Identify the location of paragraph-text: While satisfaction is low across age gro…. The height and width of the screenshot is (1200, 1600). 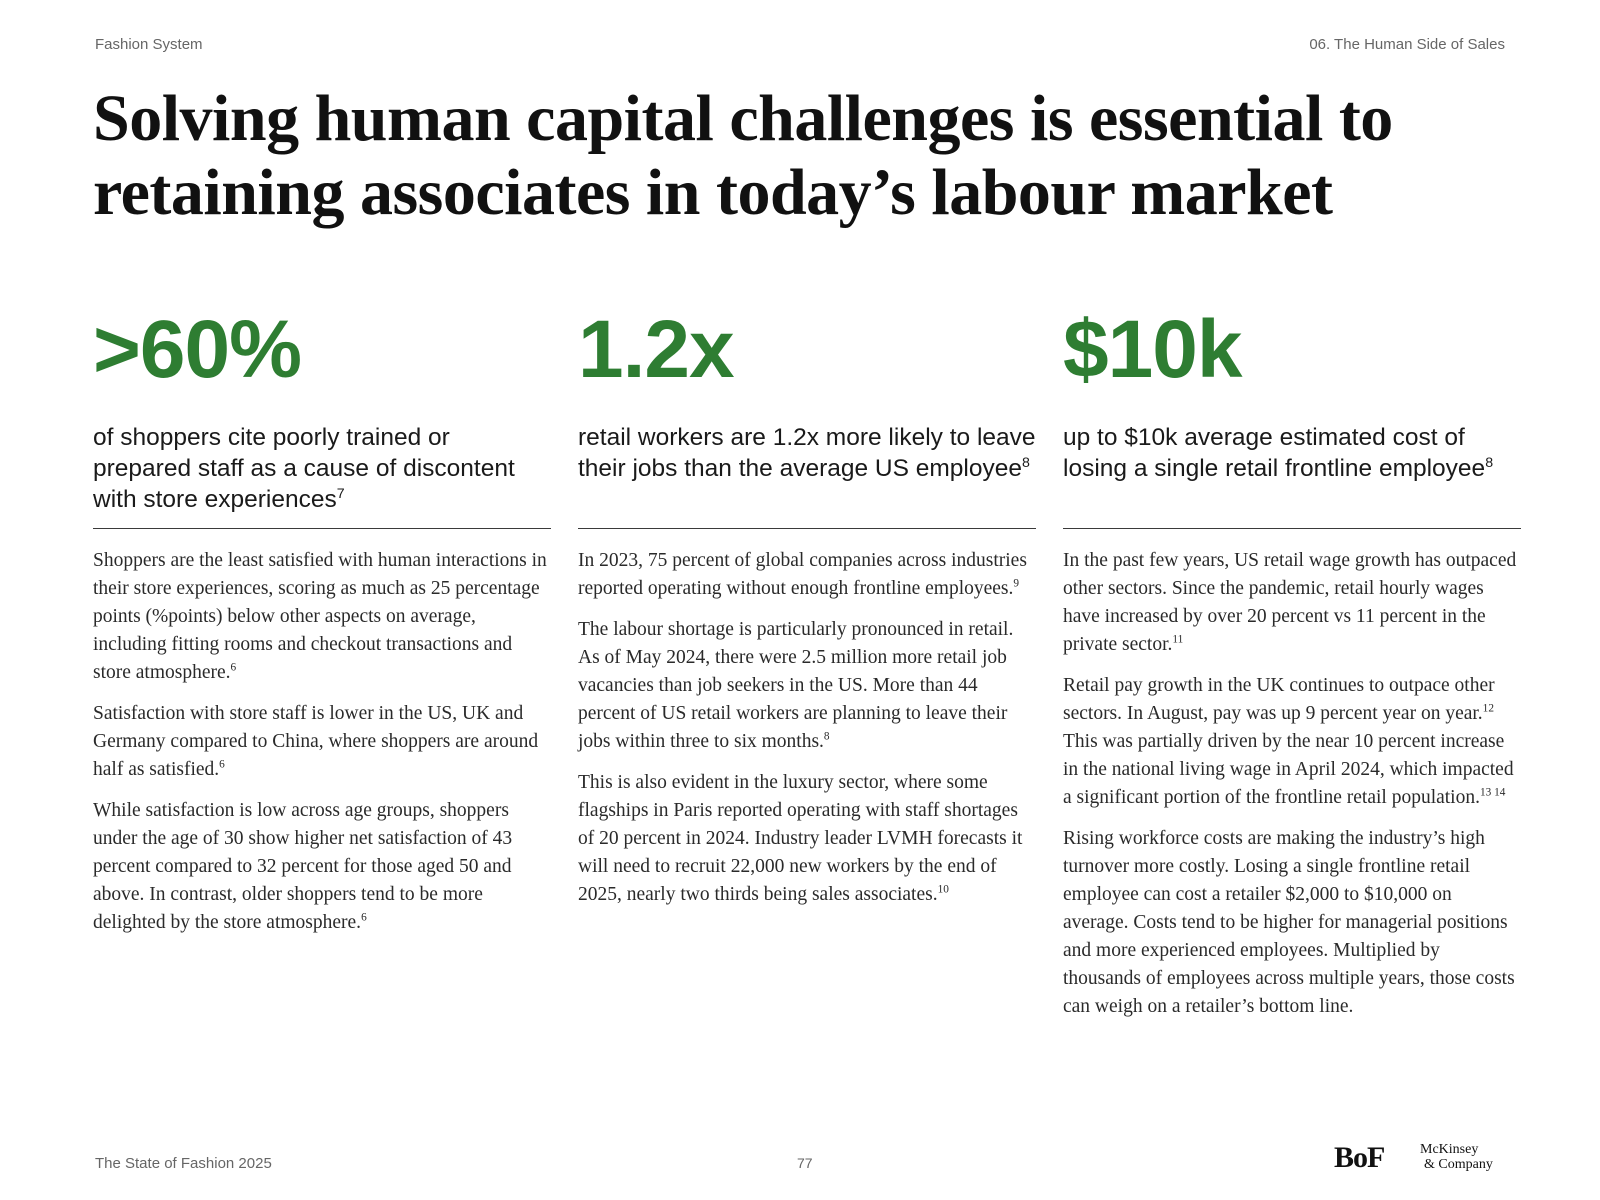
(303, 866).